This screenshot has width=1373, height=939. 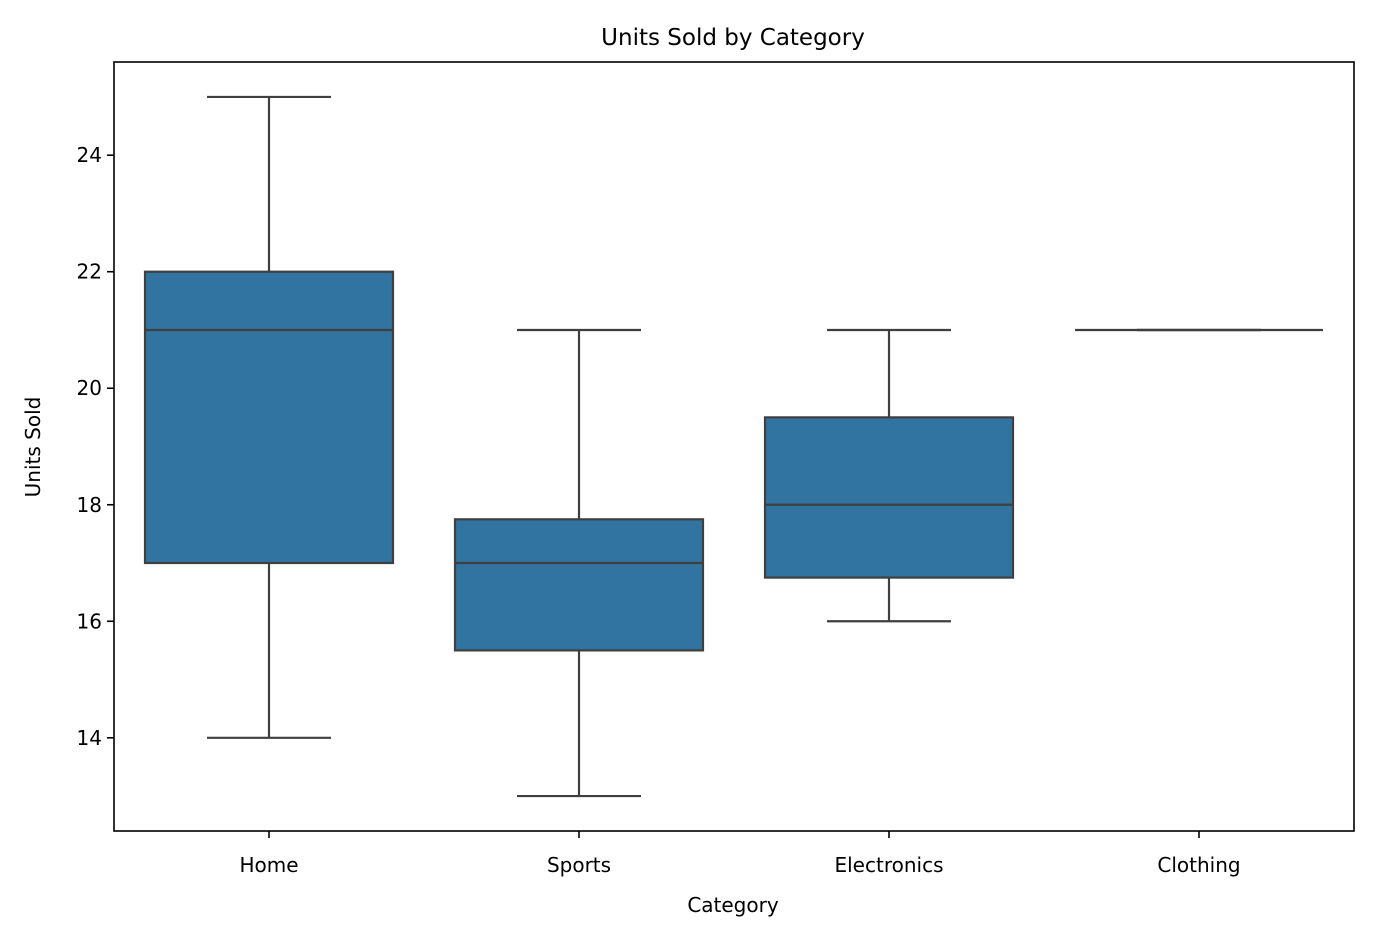 I want to click on y-tick-label: 16, so click(x=89, y=621).